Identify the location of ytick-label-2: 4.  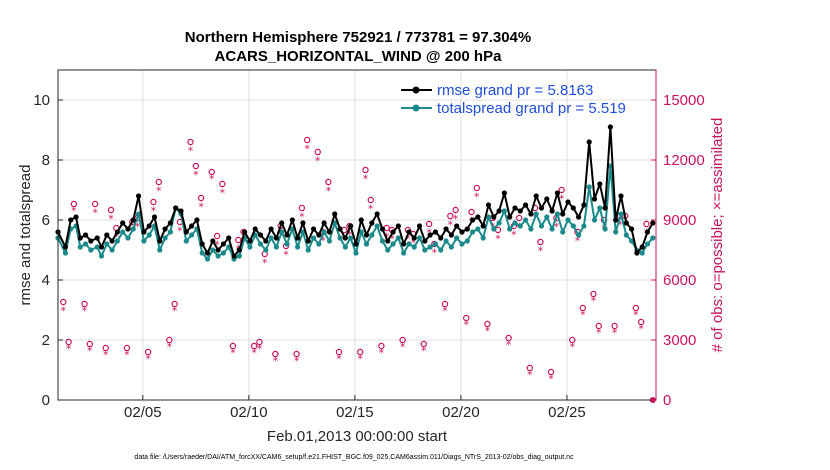
(46, 280).